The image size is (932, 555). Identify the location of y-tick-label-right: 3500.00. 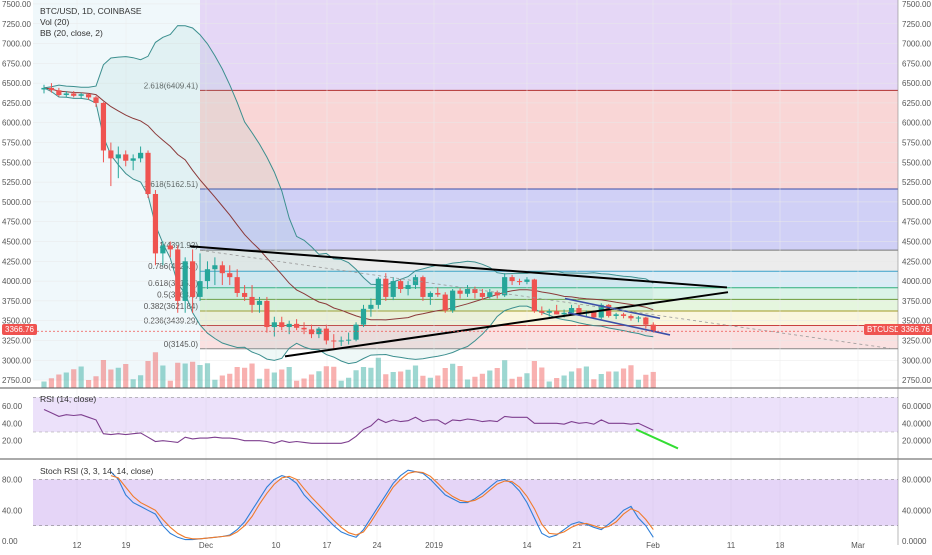
(916, 321).